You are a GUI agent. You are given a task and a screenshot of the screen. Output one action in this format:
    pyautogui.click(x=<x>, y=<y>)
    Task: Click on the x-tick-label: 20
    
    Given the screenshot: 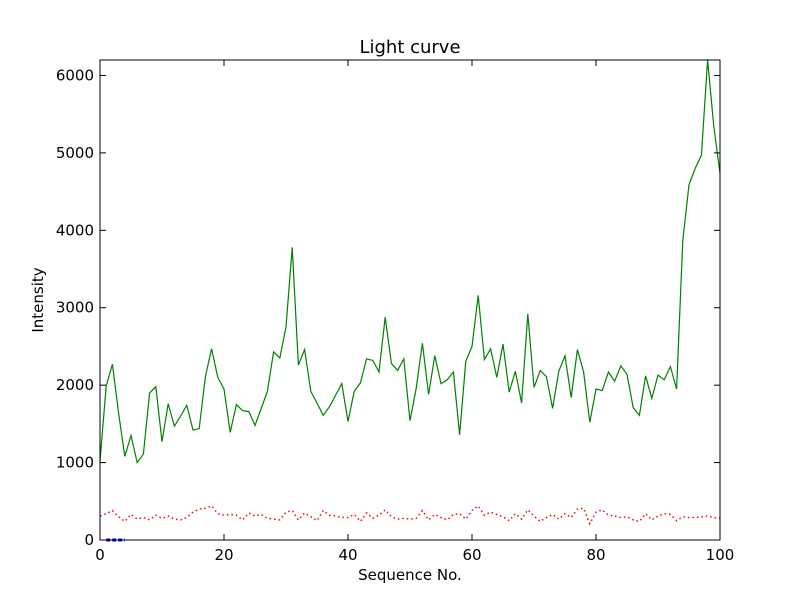 What is the action you would take?
    pyautogui.click(x=223, y=555)
    